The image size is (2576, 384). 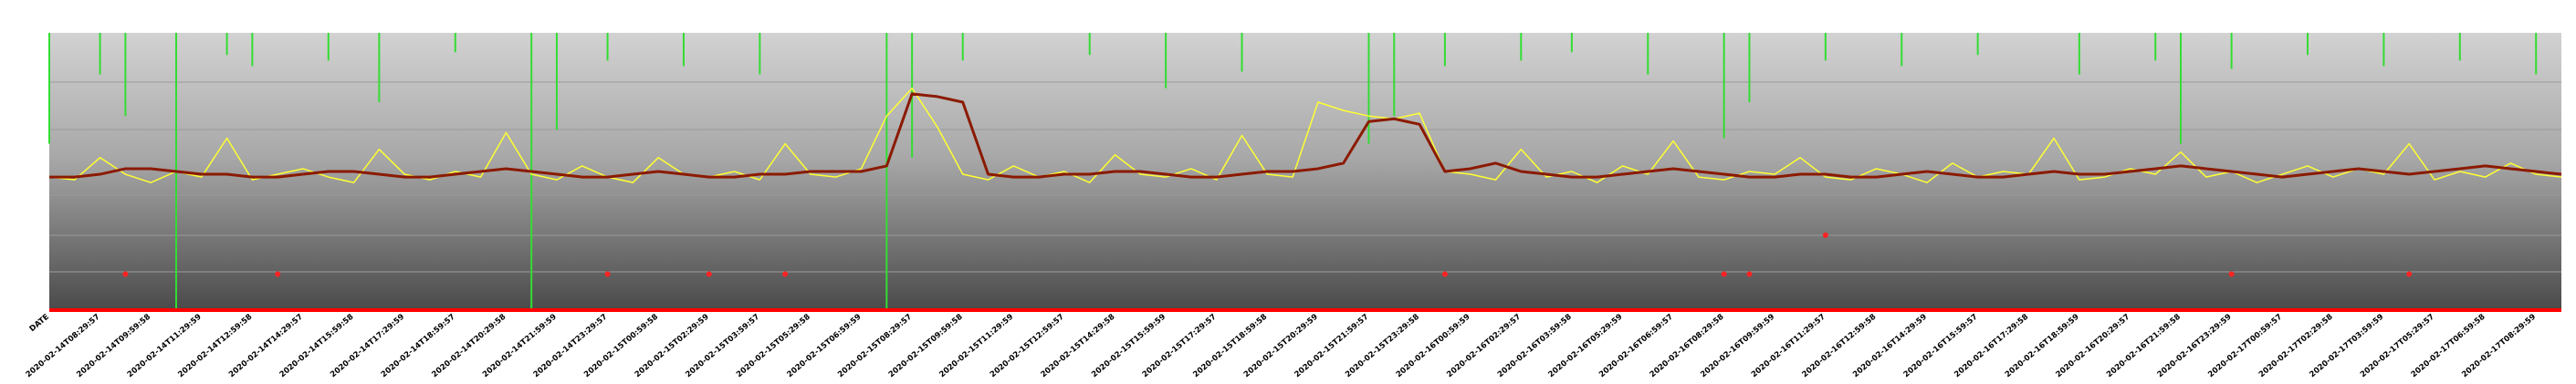 I want to click on x-tick-label: DATE, so click(x=40, y=324).